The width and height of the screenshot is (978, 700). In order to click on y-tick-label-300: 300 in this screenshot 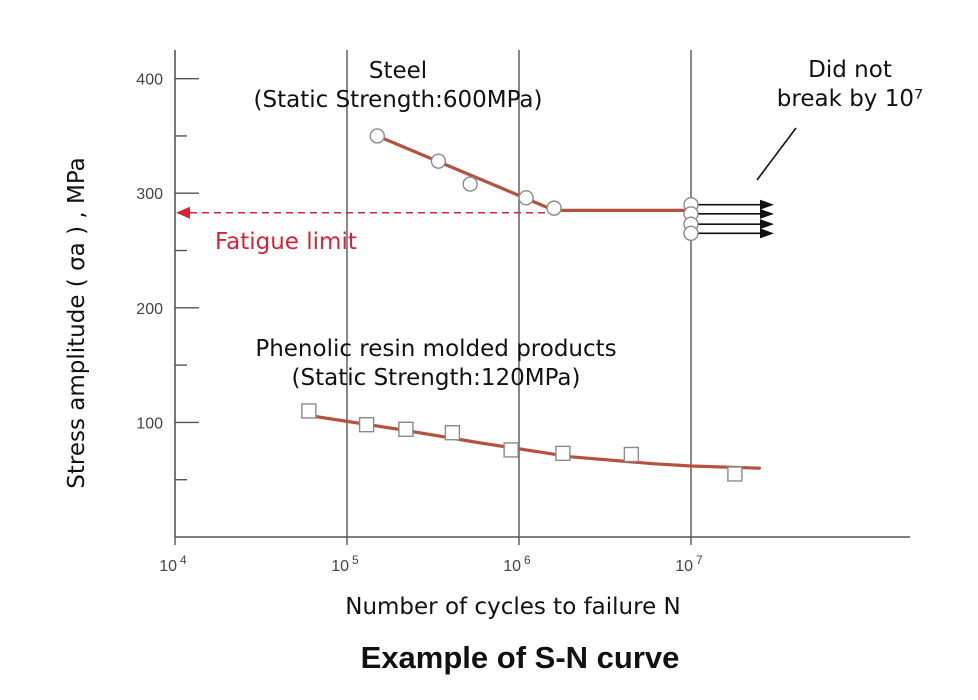, I will do `click(149, 194)`.